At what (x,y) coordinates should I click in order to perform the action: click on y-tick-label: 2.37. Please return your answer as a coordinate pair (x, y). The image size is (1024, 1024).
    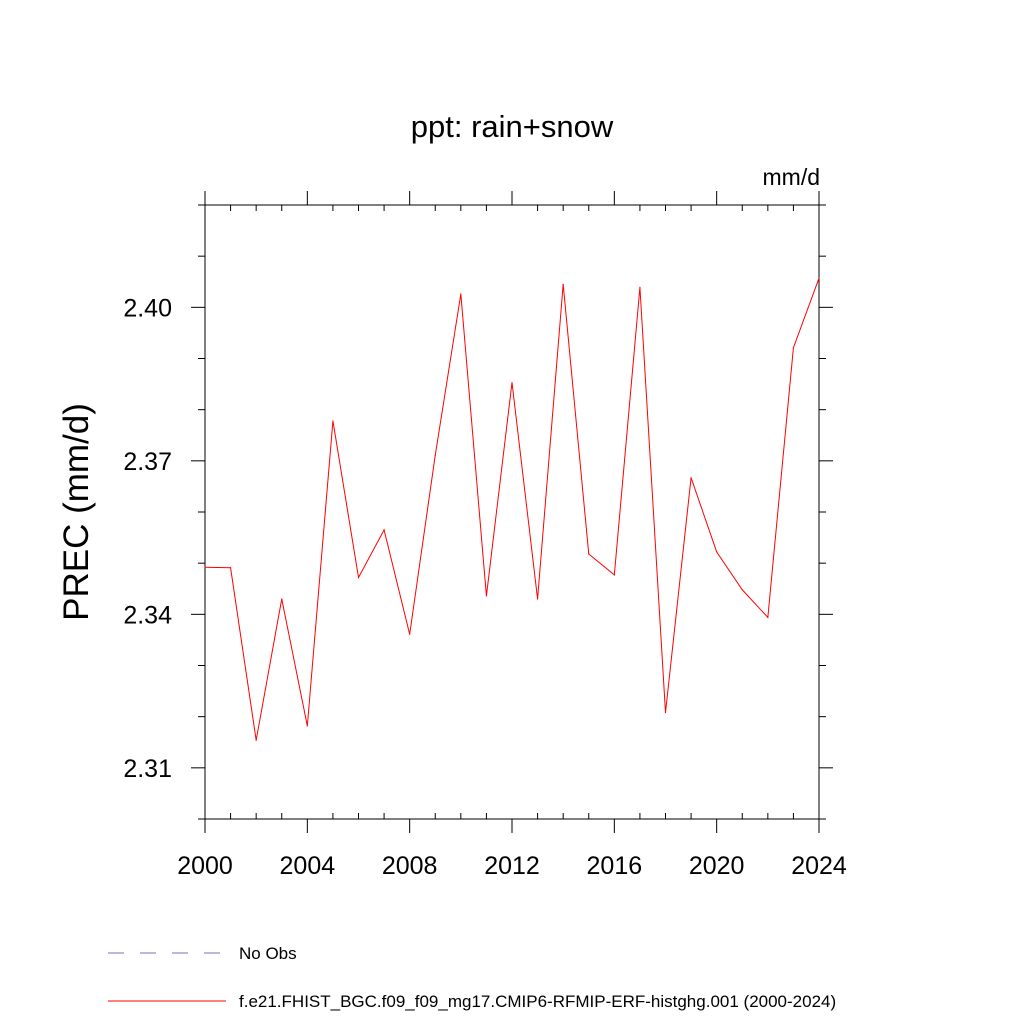
    Looking at the image, I should click on (147, 462).